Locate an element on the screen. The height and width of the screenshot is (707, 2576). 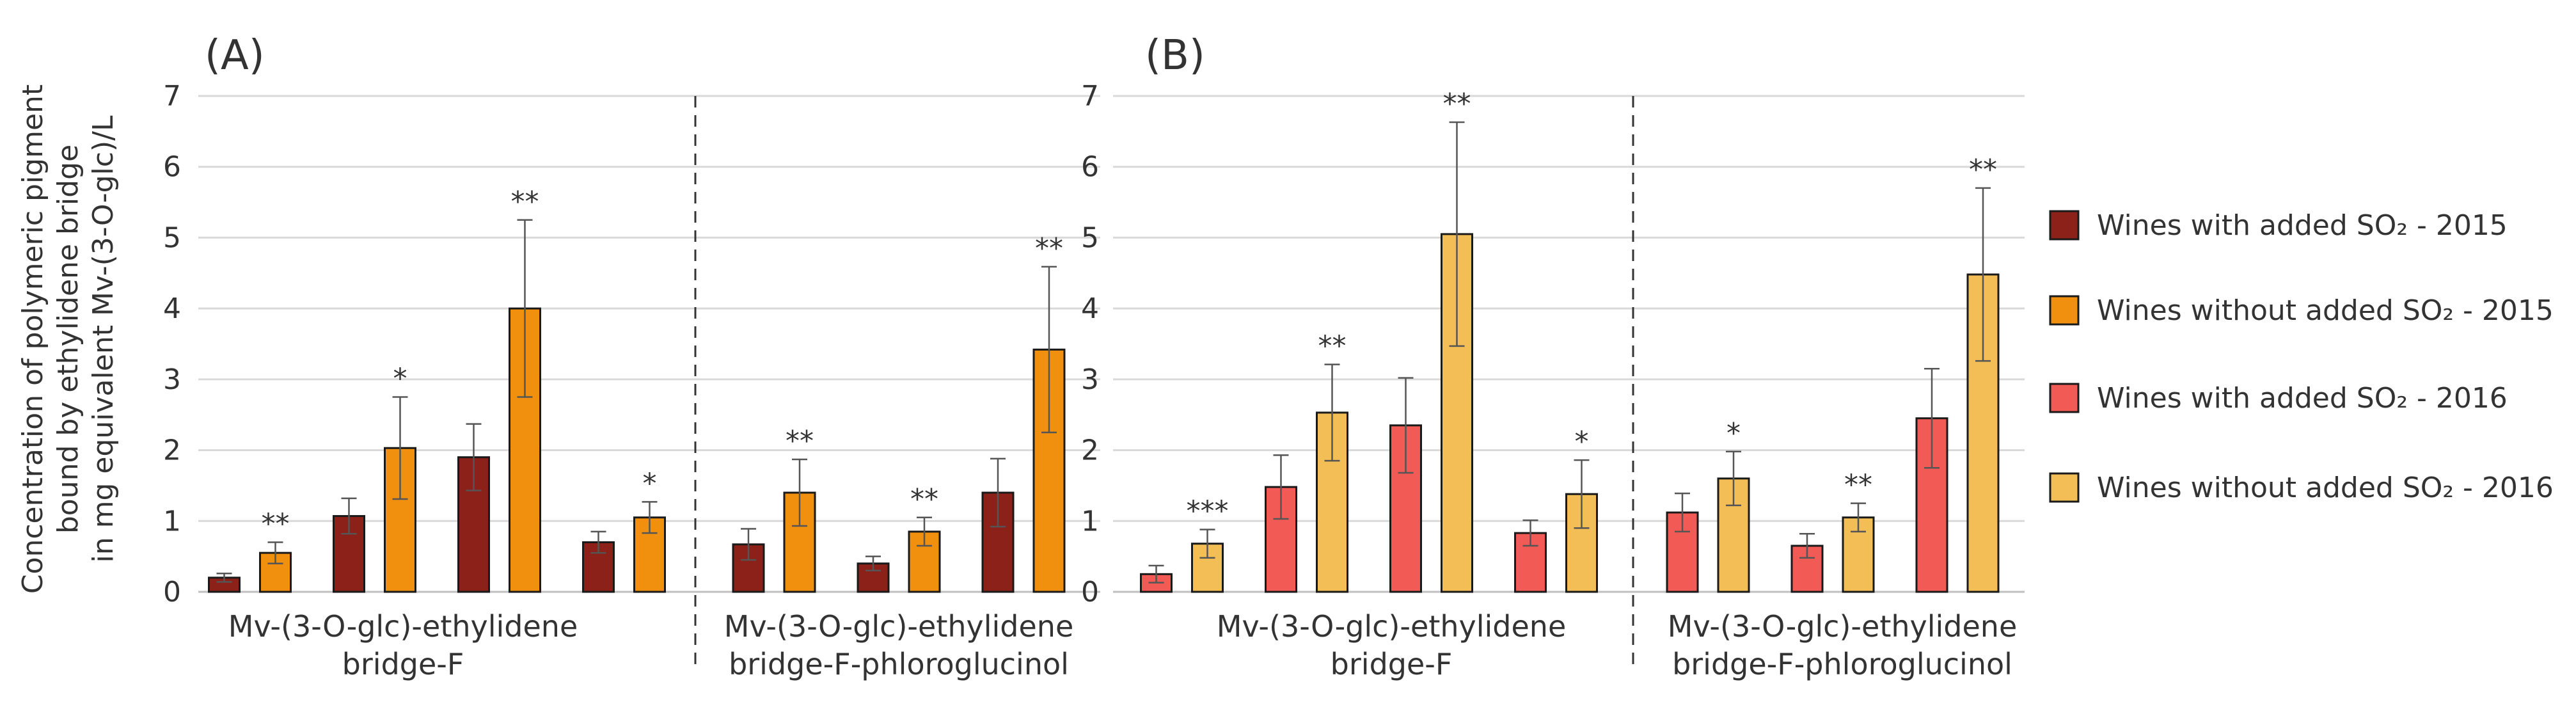
panel-label: (B) is located at coordinates (1175, 55).